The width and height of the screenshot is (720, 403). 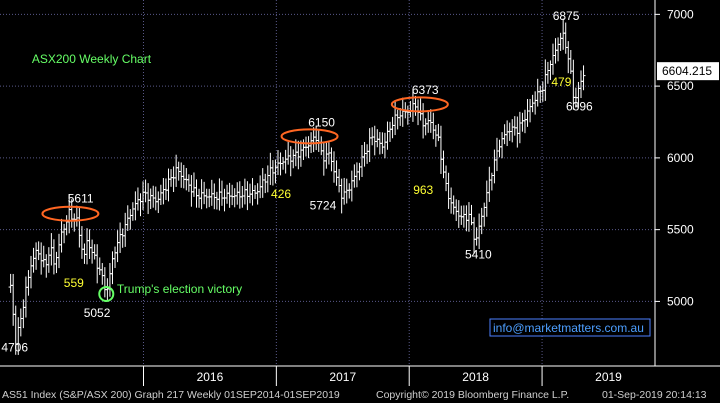 I want to click on annotation-label: 5052, so click(x=97, y=313).